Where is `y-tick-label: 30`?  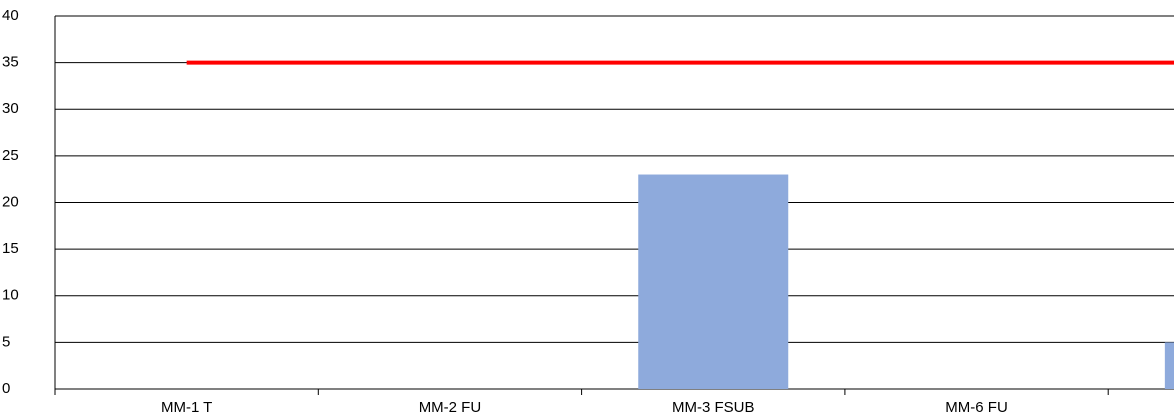
y-tick-label: 30 is located at coordinates (10, 108).